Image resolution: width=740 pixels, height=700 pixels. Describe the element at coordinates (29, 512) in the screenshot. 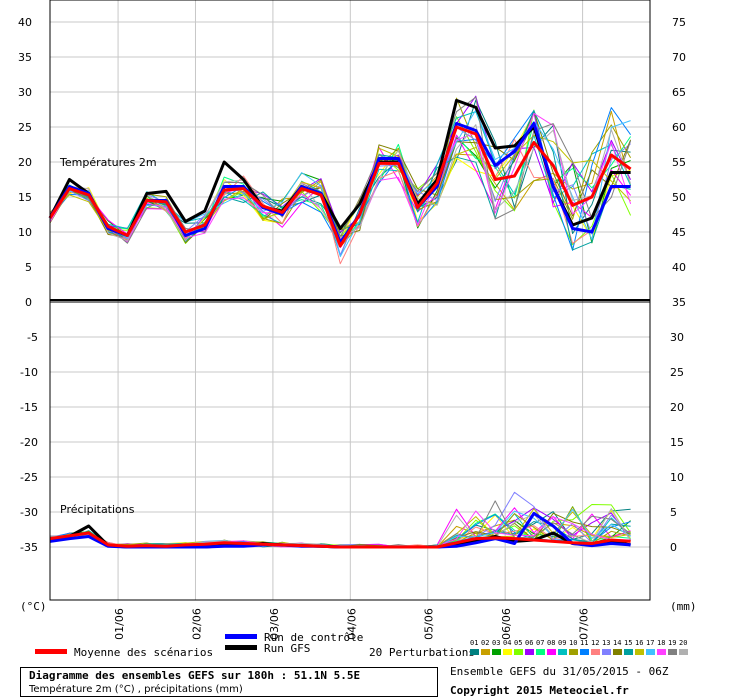

I see `precip-y-tick-label: -30` at that location.